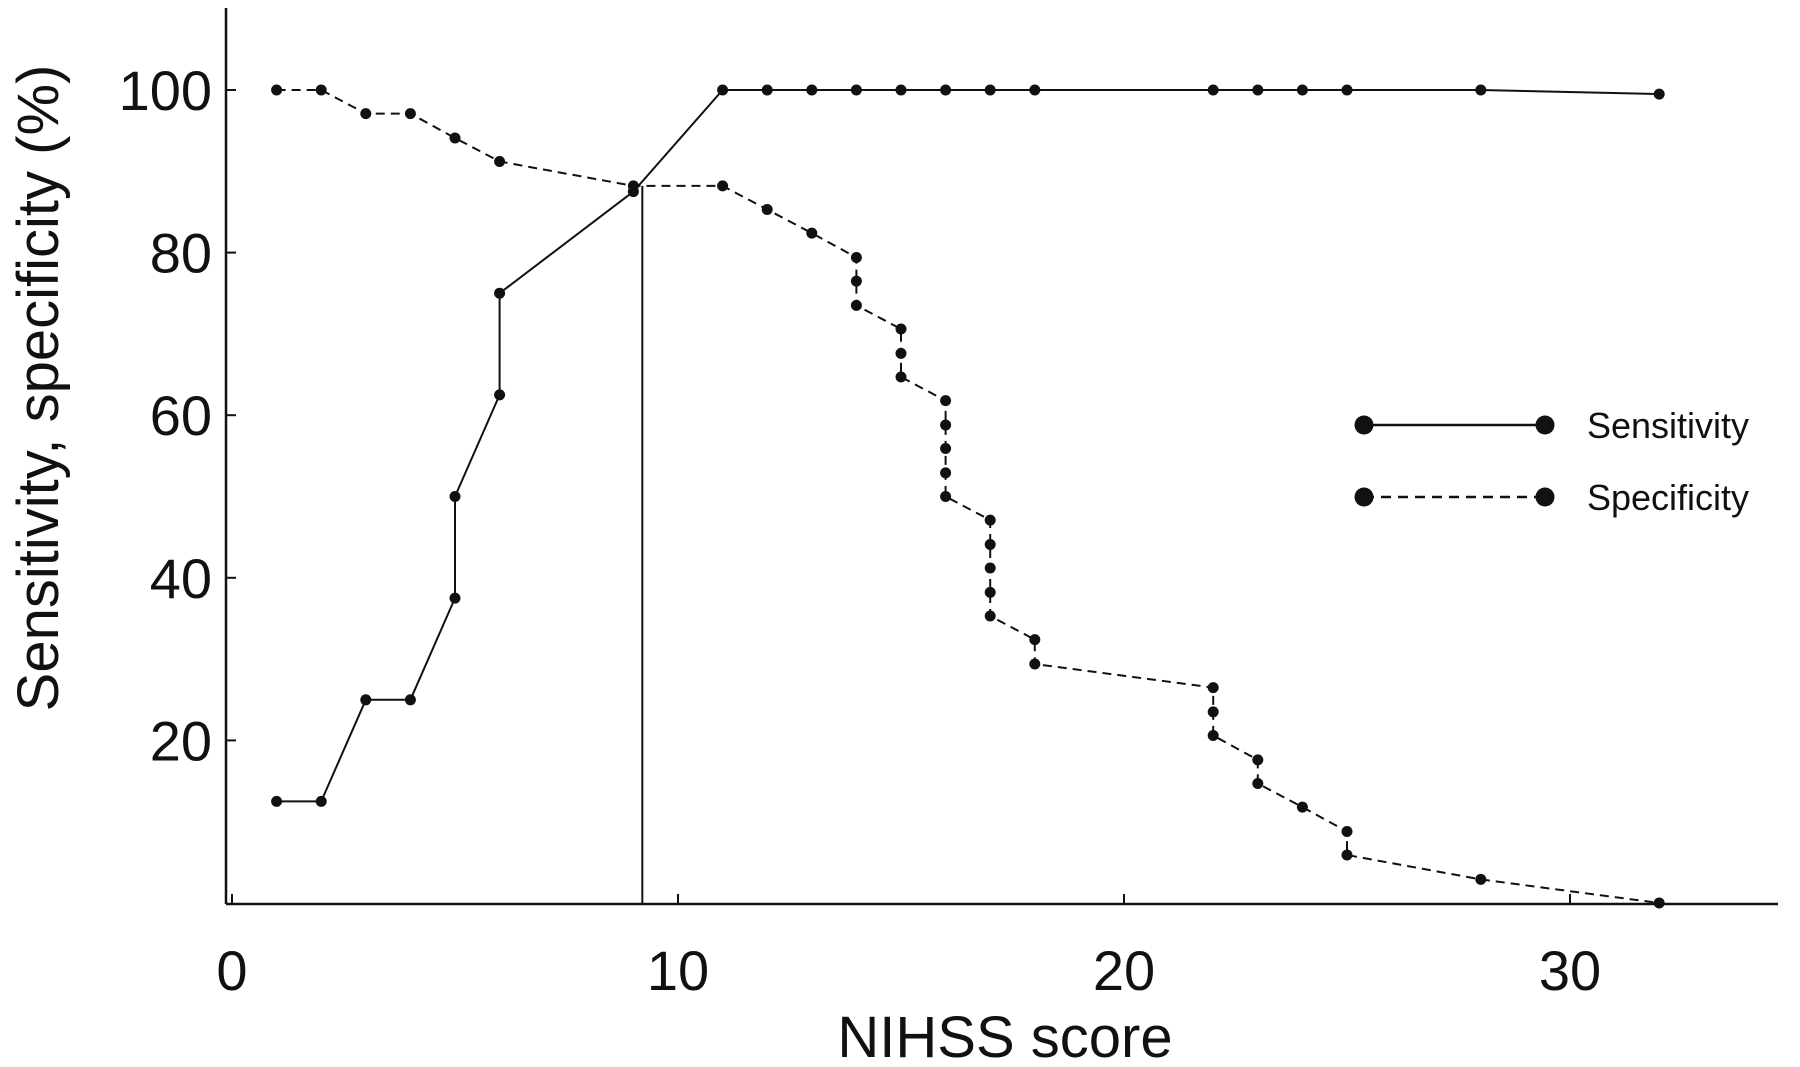 This screenshot has width=1800, height=1067. What do you see at coordinates (1004, 1036) in the screenshot?
I see `x-axis-title: NIHSS score` at bounding box center [1004, 1036].